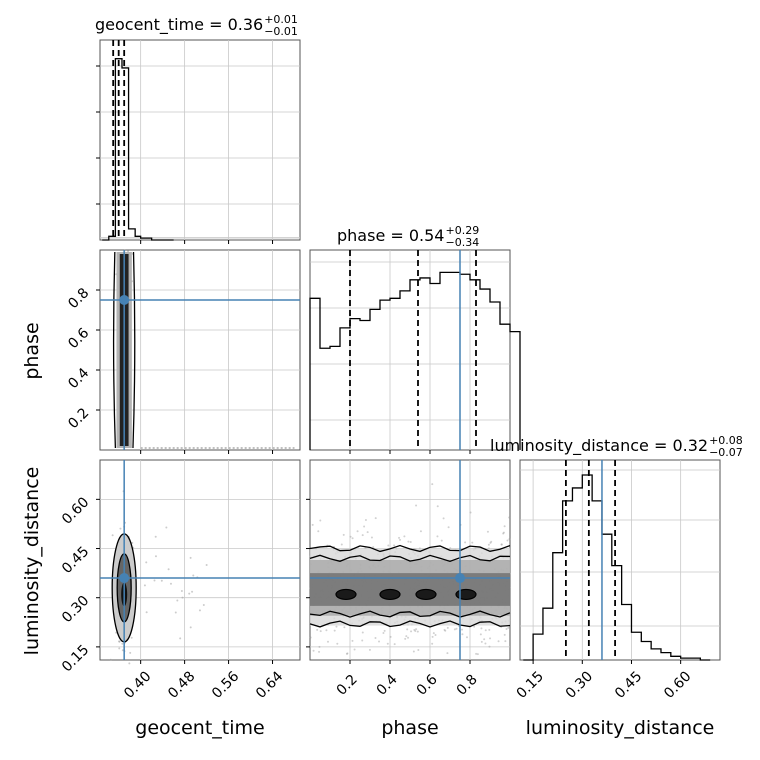 Image resolution: width=760 pixels, height=760 pixels. Describe the element at coordinates (78, 338) in the screenshot. I see `panel-phase-vs-geocent-ytick-label-2: 0.6` at that location.